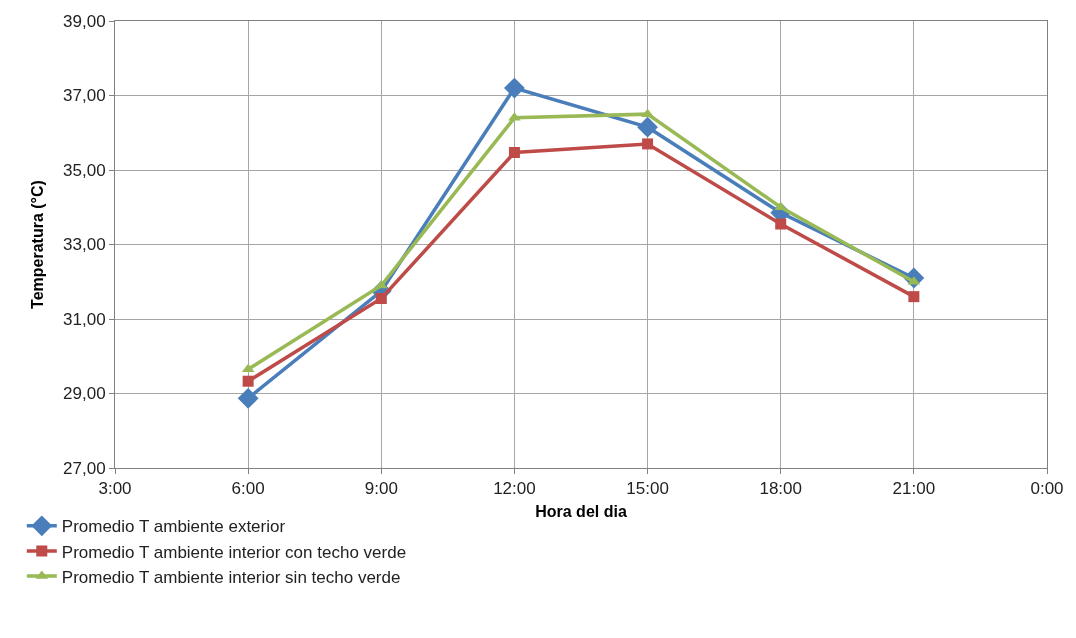 This screenshot has width=1076, height=638. What do you see at coordinates (173, 527) in the screenshot?
I see `legend-label: Promedio T ambiente exterior` at bounding box center [173, 527].